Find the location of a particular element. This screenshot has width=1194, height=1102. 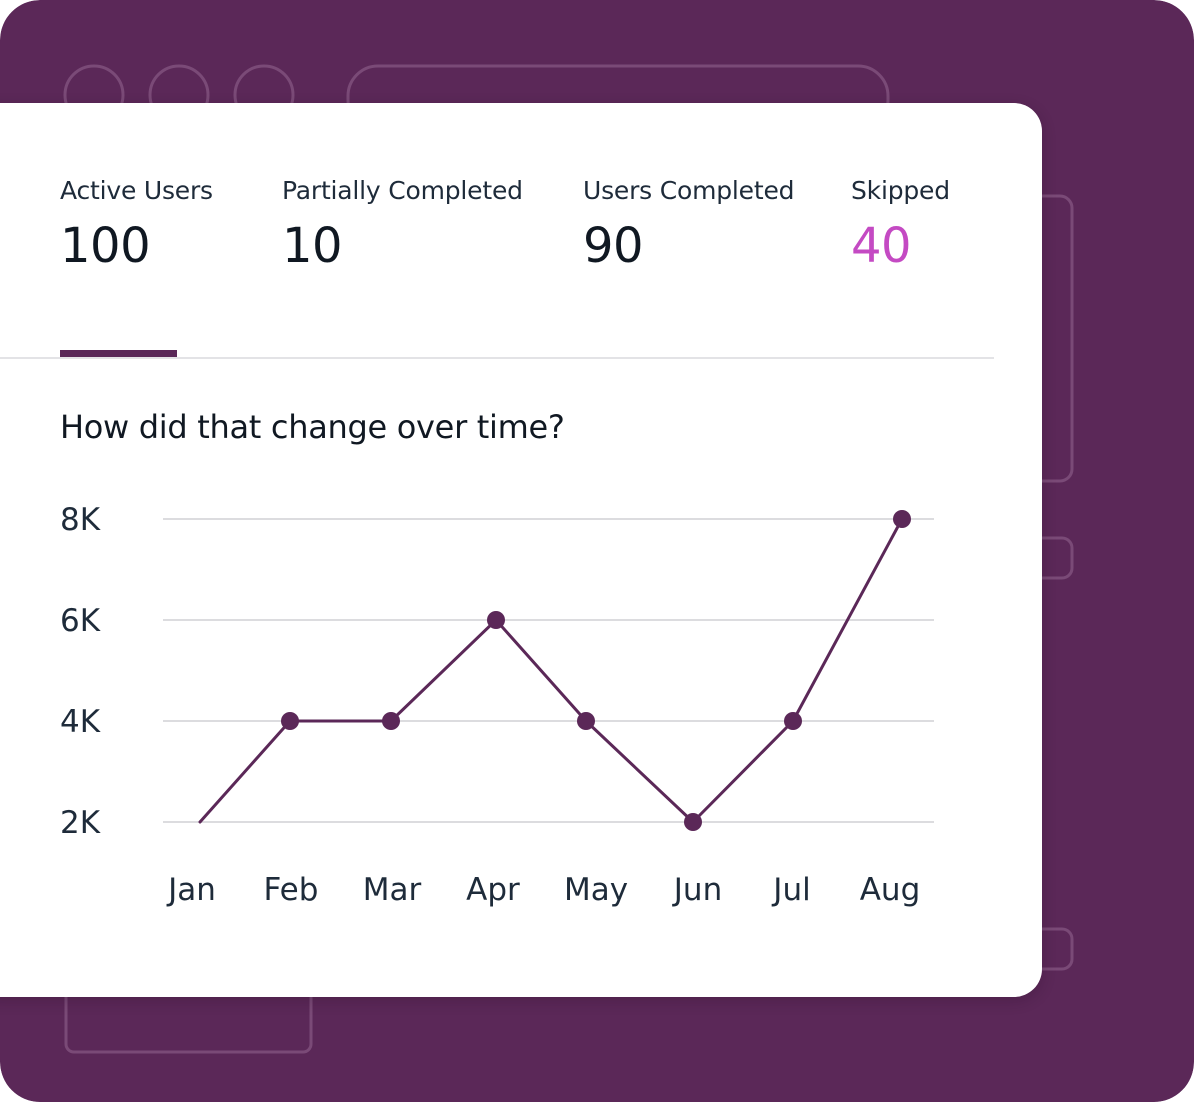

x-axis: Jan Feb Mar Apr May Jun Jul Aug is located at coordinates (543, 890).